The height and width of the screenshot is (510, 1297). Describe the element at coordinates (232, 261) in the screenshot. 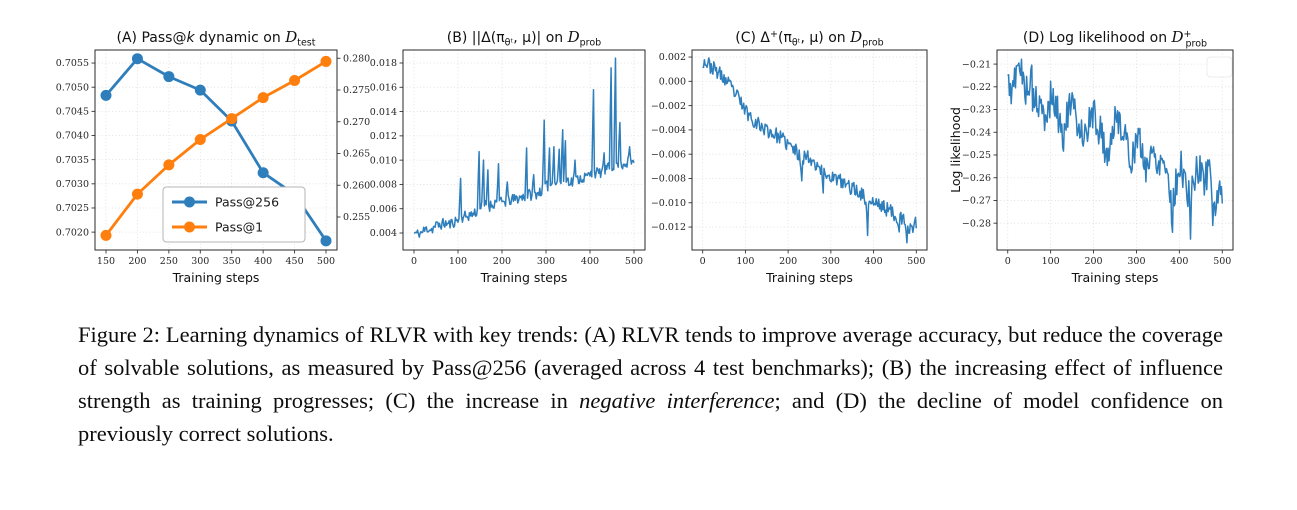

I see `x-tick-label: 350` at that location.